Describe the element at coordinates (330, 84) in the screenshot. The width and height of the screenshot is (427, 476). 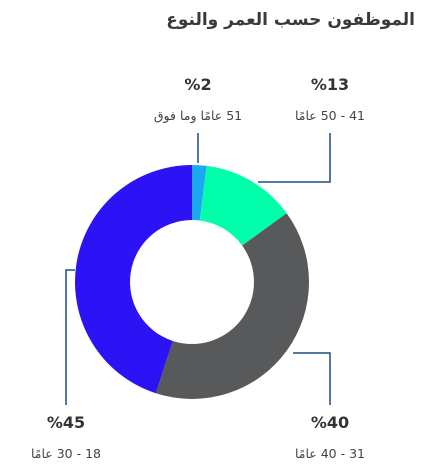
I see `slice-value-label-41-50: %13` at that location.